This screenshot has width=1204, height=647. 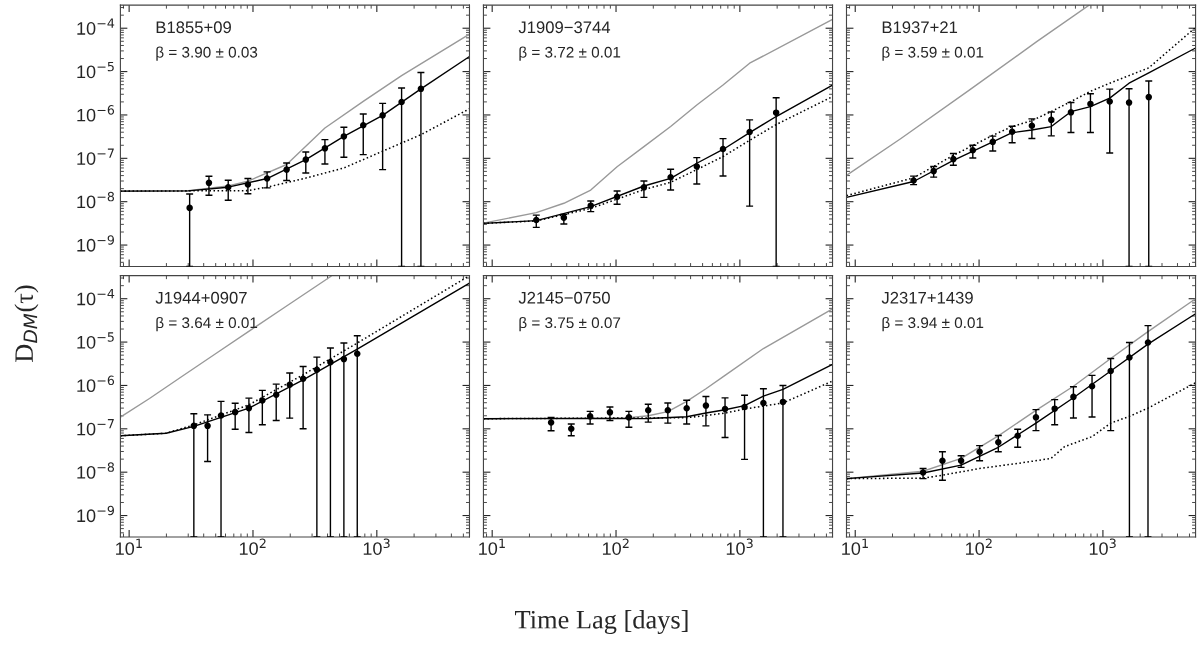 What do you see at coordinates (207, 53) in the screenshot?
I see `annotation: β = 3.90 ± 0.03` at bounding box center [207, 53].